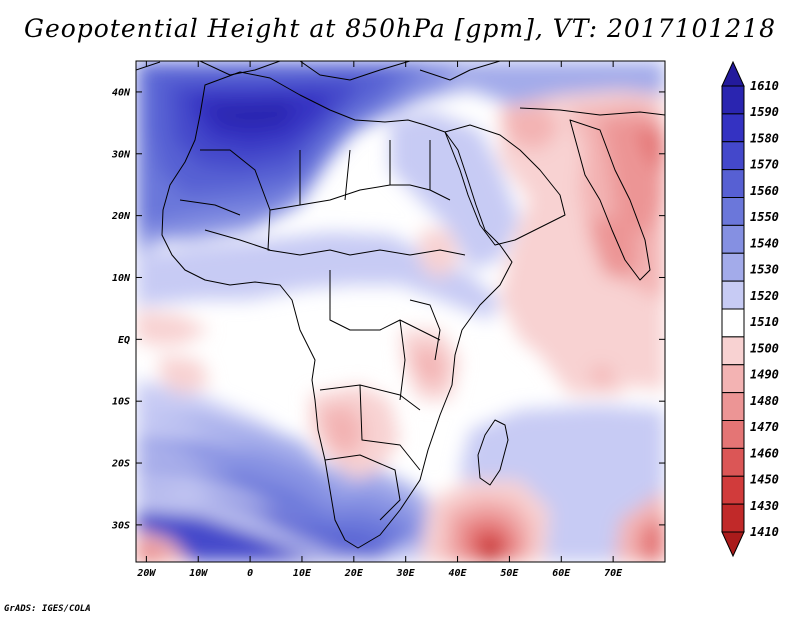 The width and height of the screenshot is (800, 618). What do you see at coordinates (47, 609) in the screenshot?
I see `credit-text: GrADS: IGES/COLA` at bounding box center [47, 609].